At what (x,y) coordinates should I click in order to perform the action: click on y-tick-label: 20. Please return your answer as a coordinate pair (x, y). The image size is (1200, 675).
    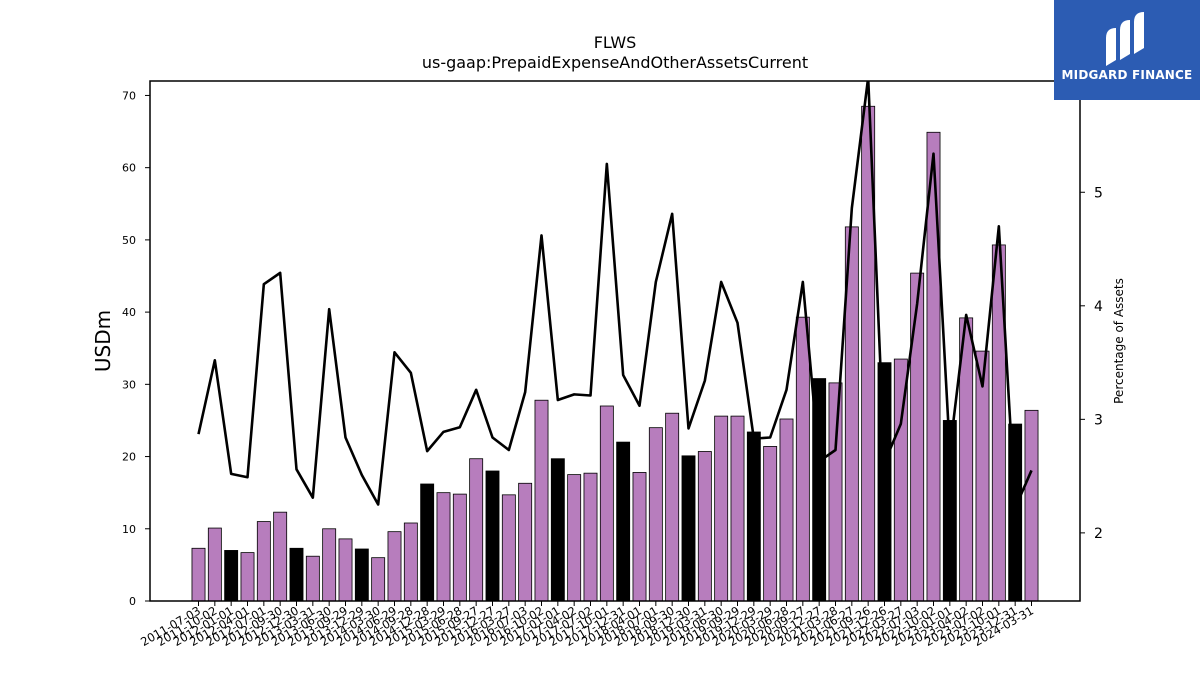
    Looking at the image, I should click on (129, 457).